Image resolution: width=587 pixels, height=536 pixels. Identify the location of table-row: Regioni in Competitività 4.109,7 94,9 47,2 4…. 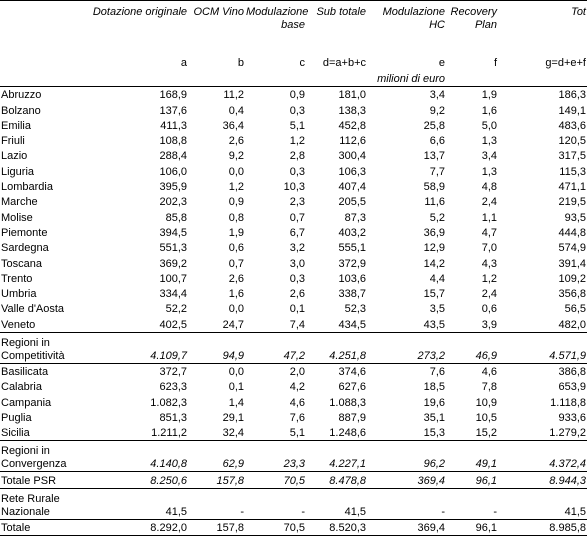
(293, 347).